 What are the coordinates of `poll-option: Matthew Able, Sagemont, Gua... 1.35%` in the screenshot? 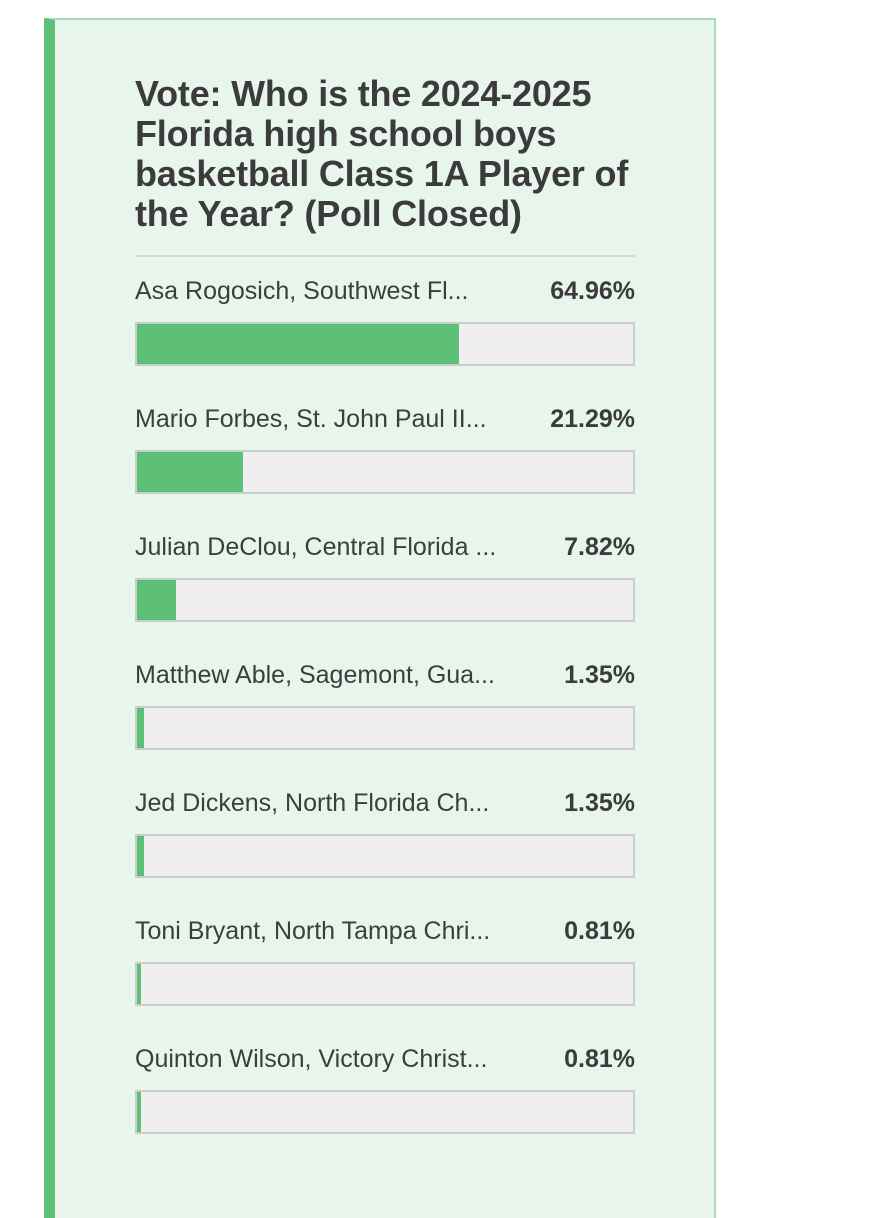 It's located at (385, 719).